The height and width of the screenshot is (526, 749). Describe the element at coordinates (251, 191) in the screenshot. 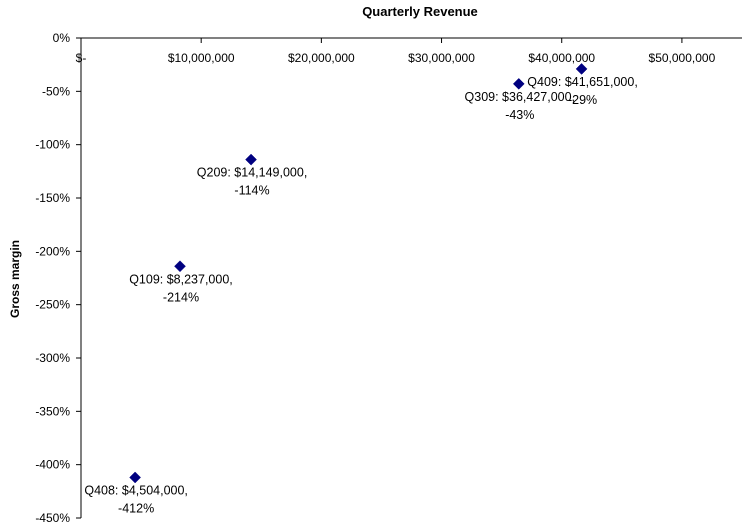

I see `data-label-value: -114%` at that location.